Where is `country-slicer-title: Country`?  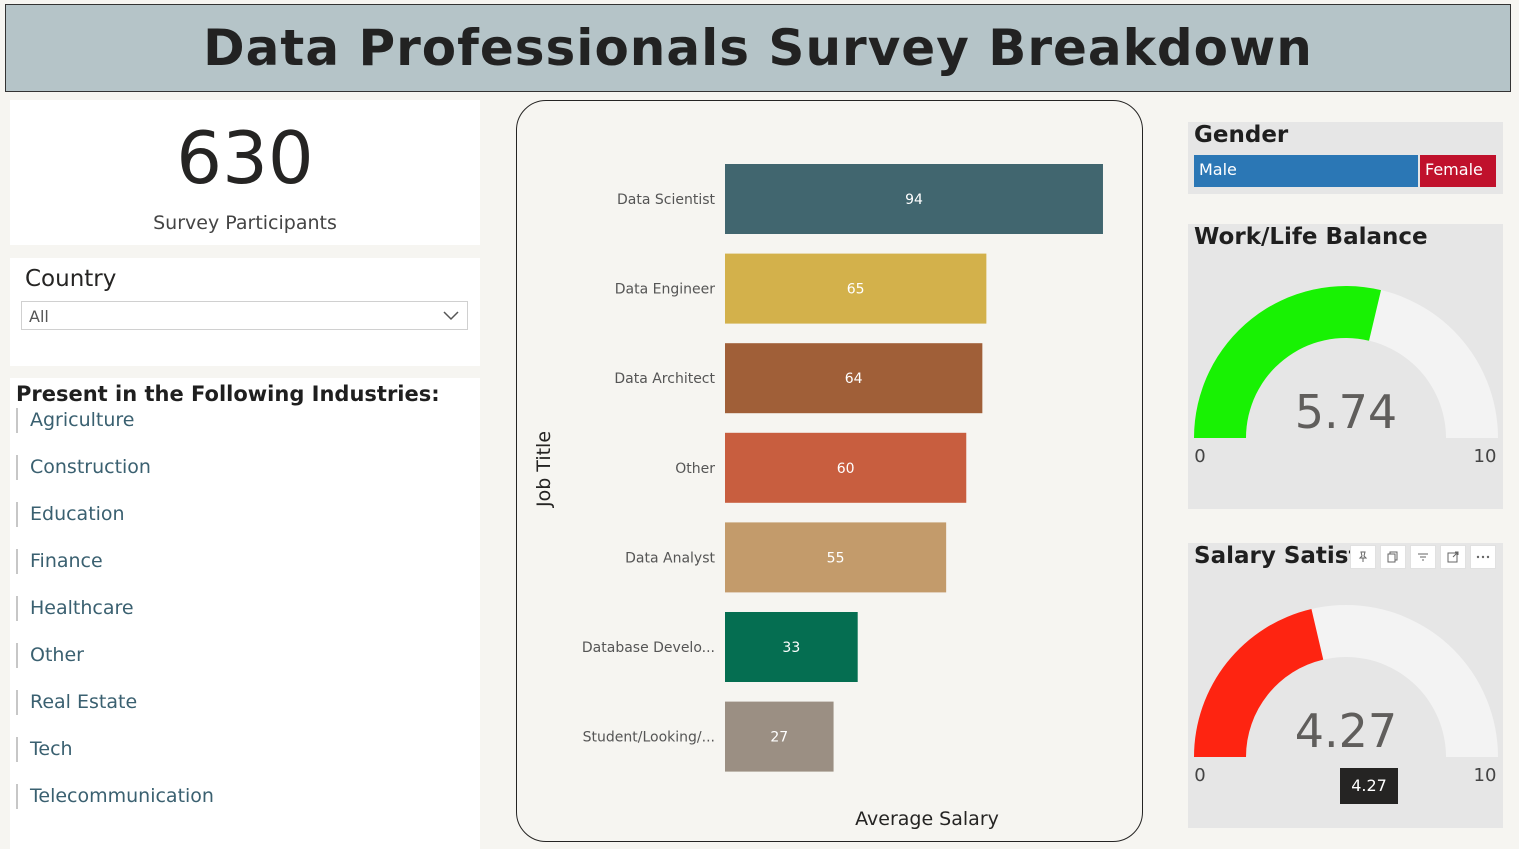
country-slicer-title: Country is located at coordinates (71, 279).